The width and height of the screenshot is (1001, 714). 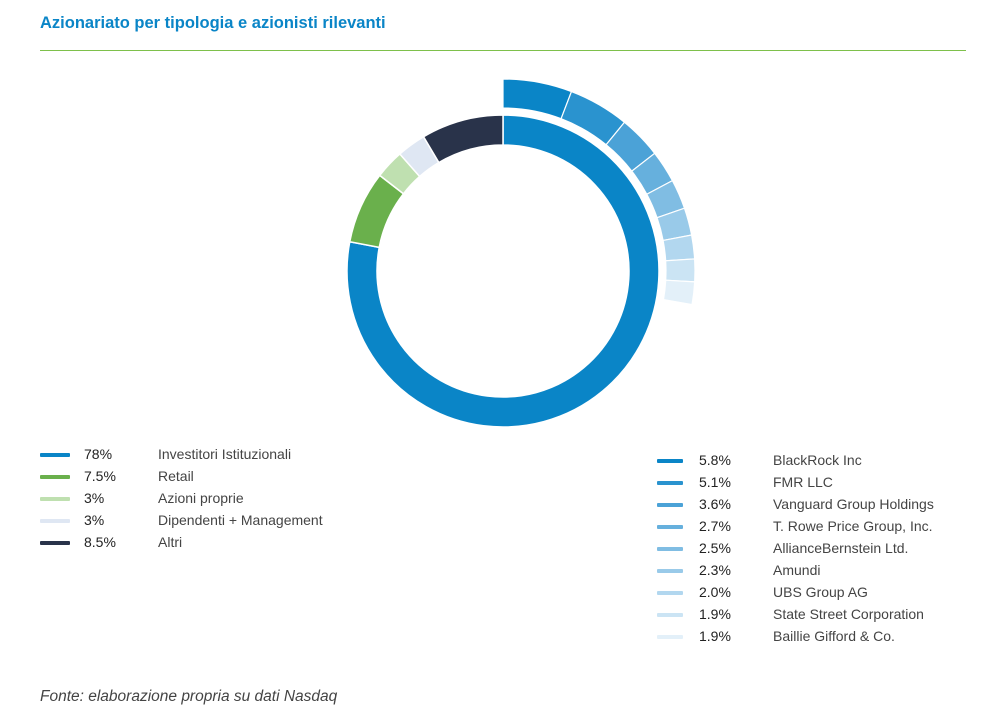 What do you see at coordinates (715, 526) in the screenshot?
I see `legend-holder-value: 2.7%` at bounding box center [715, 526].